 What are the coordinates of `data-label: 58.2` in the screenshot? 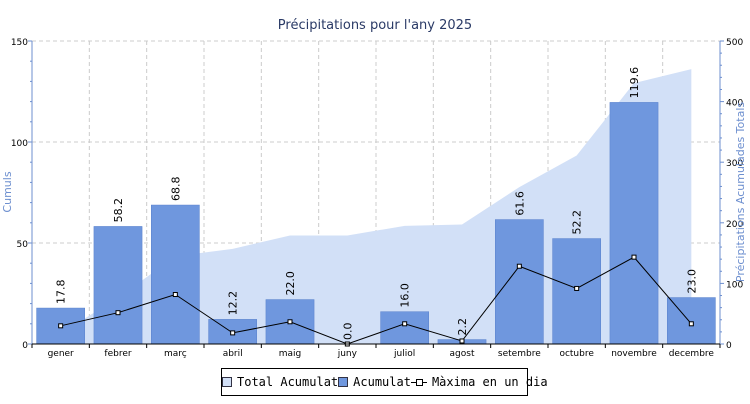 It's located at (118, 210).